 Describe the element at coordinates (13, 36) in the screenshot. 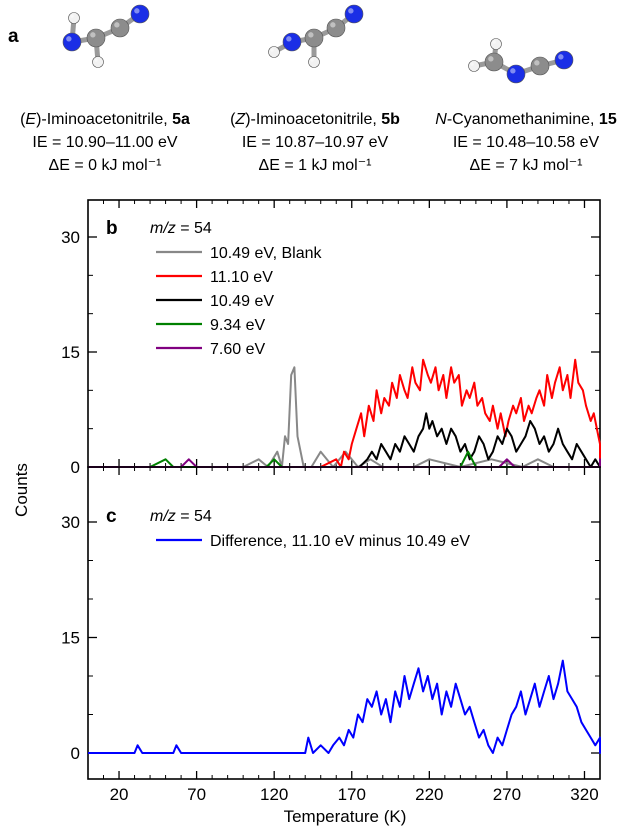

I see `panel-a-letter: a` at that location.